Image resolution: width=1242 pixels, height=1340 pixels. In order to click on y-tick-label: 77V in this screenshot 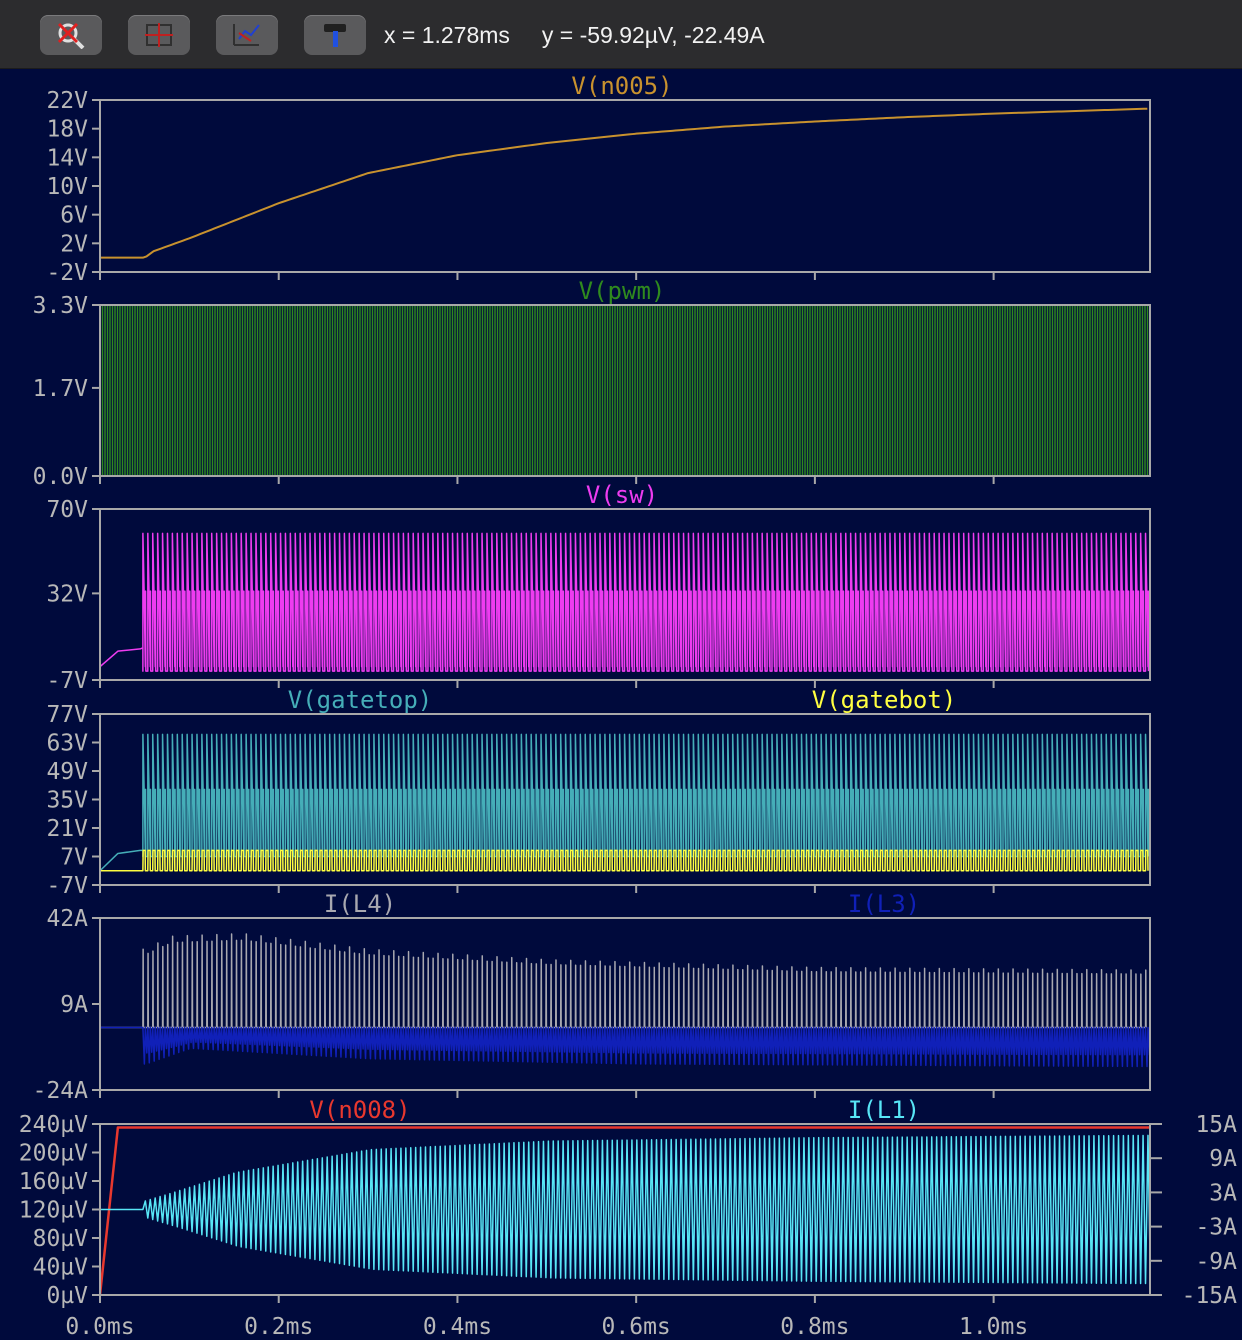, I will do `click(67, 715)`.